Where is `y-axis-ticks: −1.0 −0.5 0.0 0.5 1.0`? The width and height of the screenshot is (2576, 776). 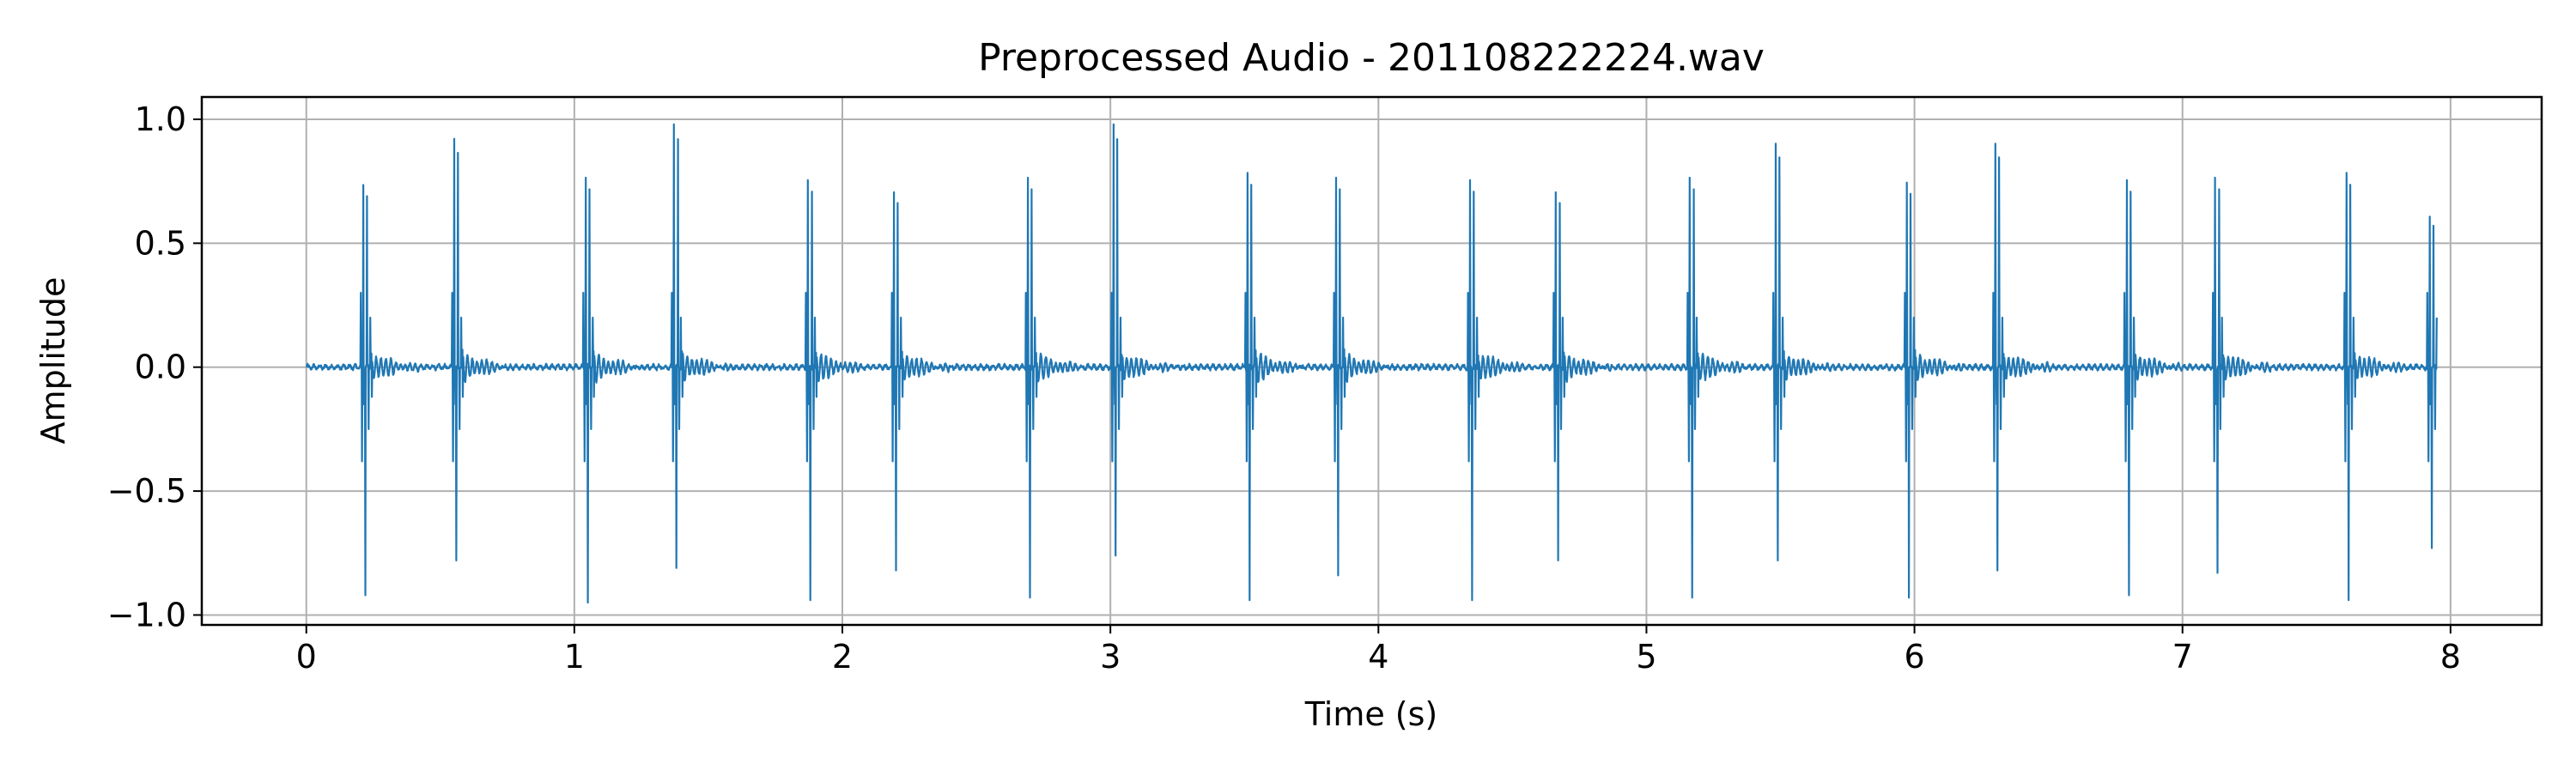
y-axis-ticks: −1.0 −0.5 0.0 0.5 1.0 is located at coordinates (154, 367).